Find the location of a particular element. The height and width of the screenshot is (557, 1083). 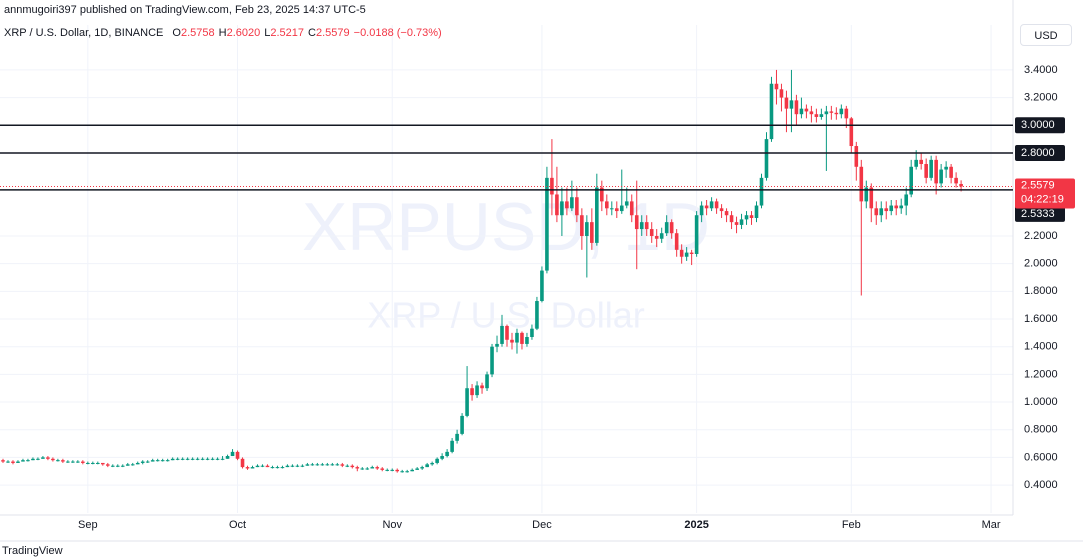

legend-value: −0.0188 (−0.73%) is located at coordinates (397, 33).